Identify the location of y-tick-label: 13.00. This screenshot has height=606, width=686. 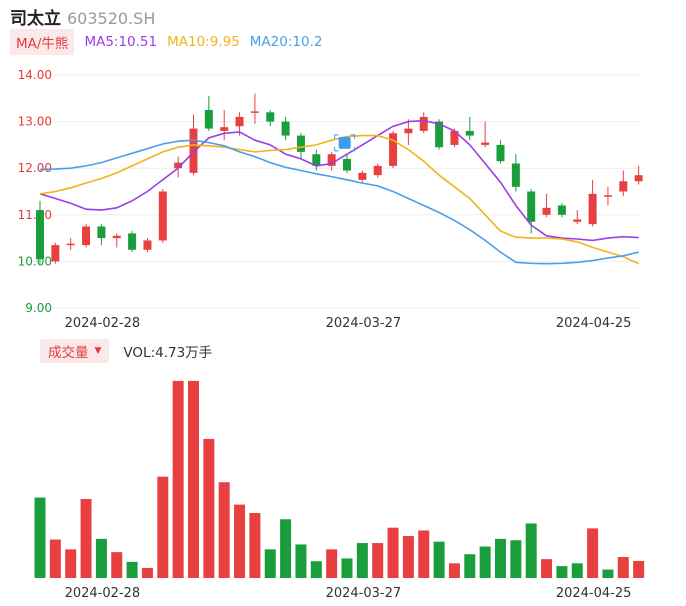
(35, 122).